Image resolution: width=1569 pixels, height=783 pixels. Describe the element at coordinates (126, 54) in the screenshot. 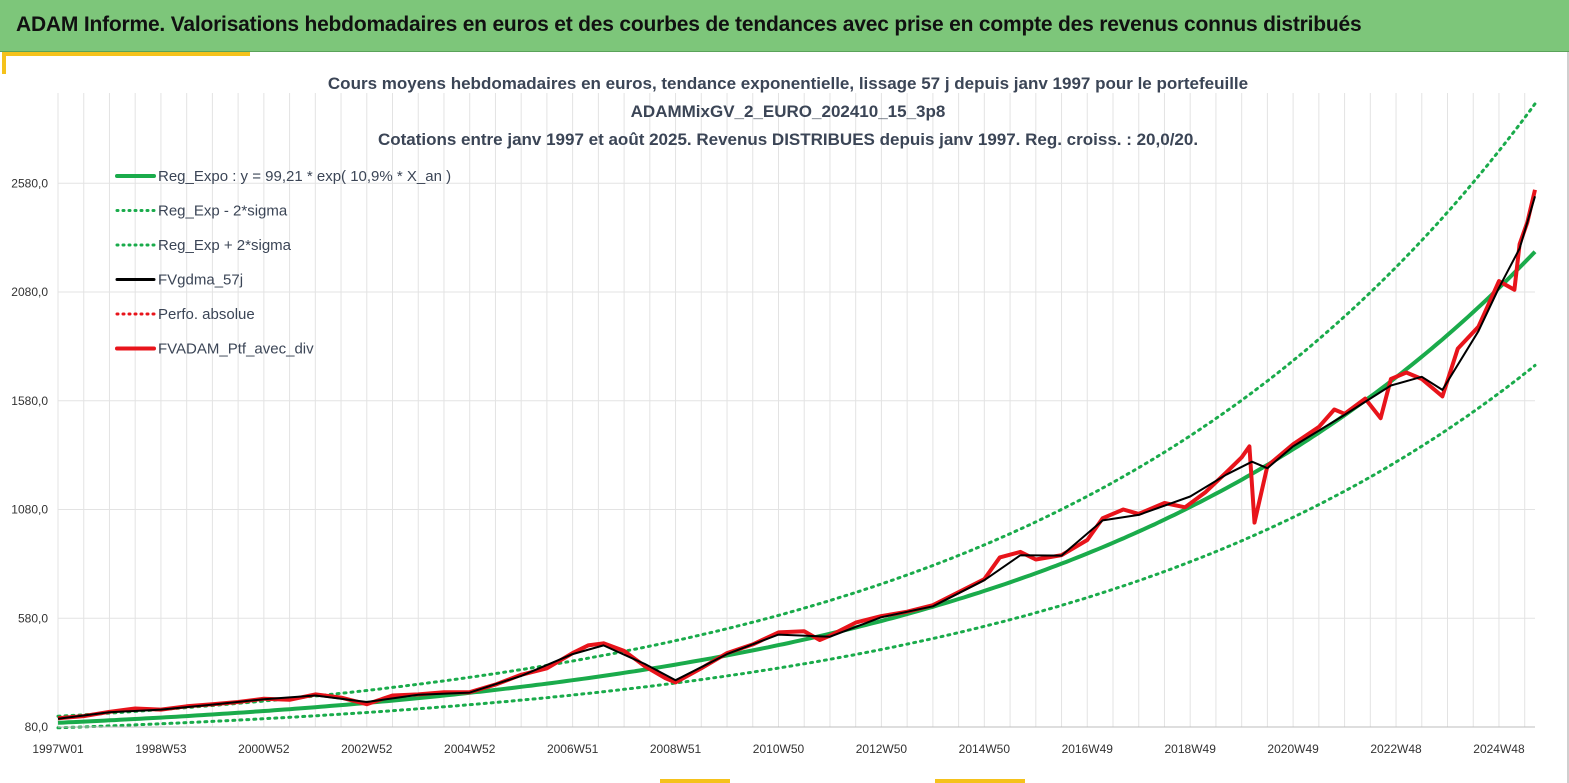

I see `accent-bar` at that location.